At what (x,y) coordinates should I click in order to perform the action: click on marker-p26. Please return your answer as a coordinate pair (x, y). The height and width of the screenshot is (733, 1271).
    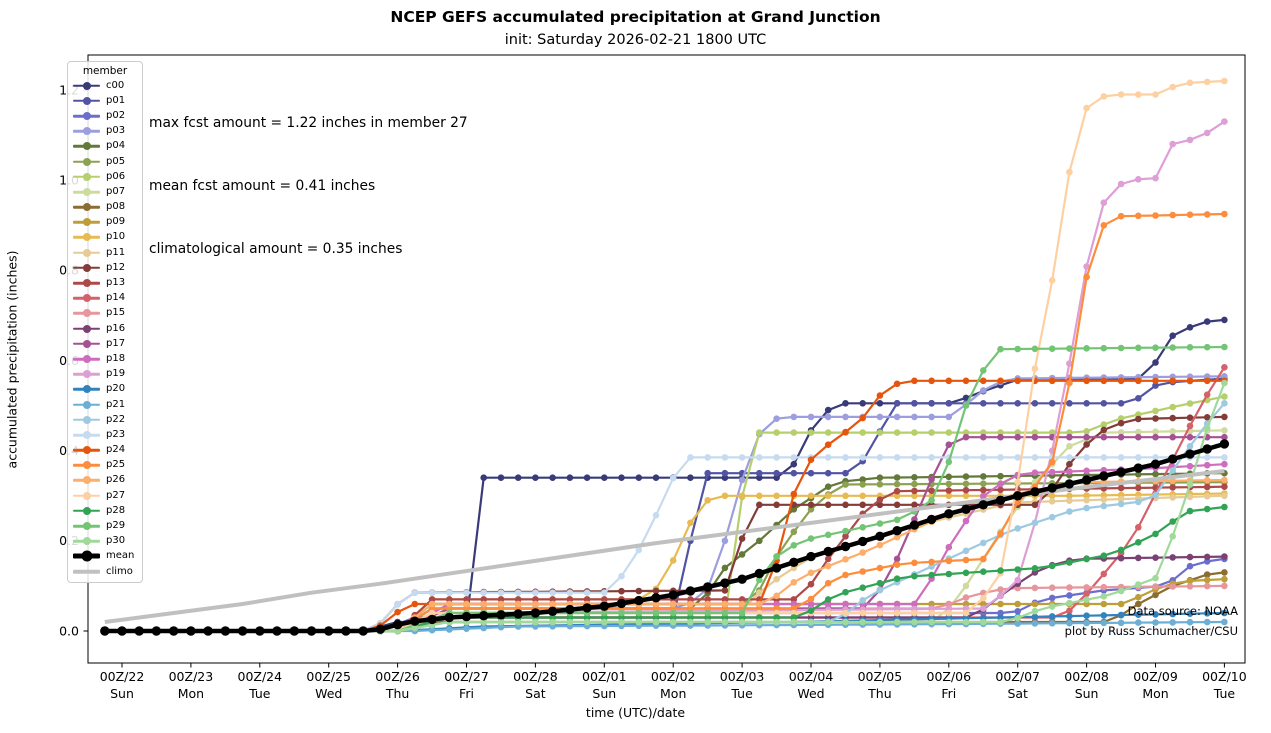
    Looking at the image, I should click on (742, 604).